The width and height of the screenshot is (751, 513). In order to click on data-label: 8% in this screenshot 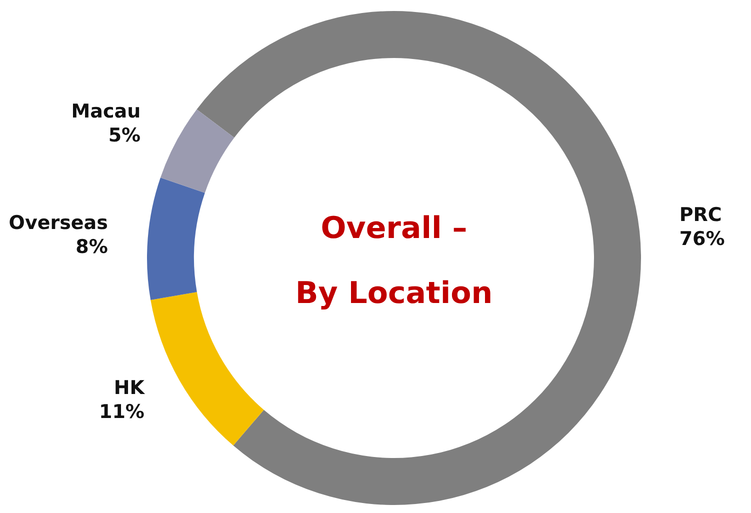, I will do `click(92, 247)`.